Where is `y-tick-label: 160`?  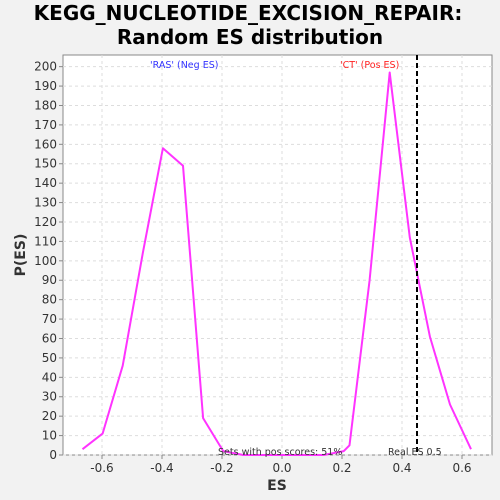
y-tick-label: 160 is located at coordinates (45, 144).